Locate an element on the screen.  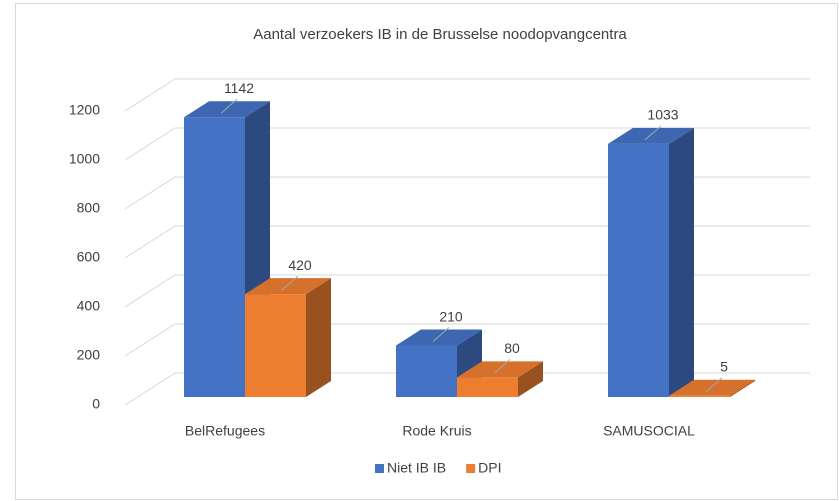
legend-label: Niet IB IB is located at coordinates (416, 468).